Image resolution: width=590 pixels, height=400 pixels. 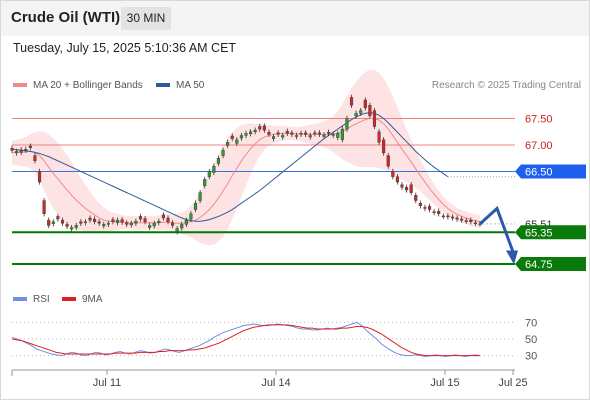 I want to click on x-tick-label: Jul 15, so click(x=444, y=383).